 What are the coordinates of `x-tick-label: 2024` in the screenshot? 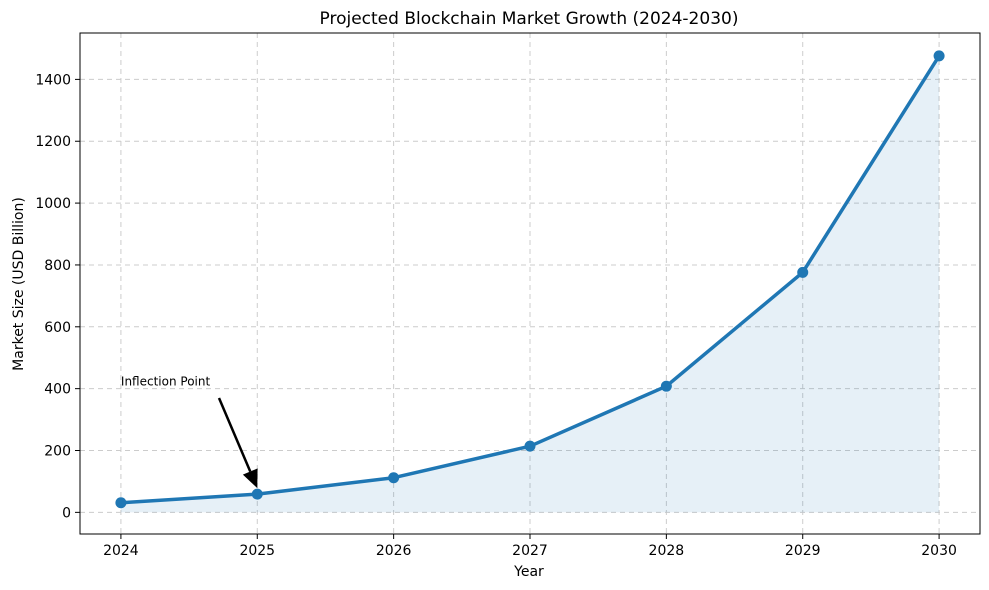 It's located at (121, 551).